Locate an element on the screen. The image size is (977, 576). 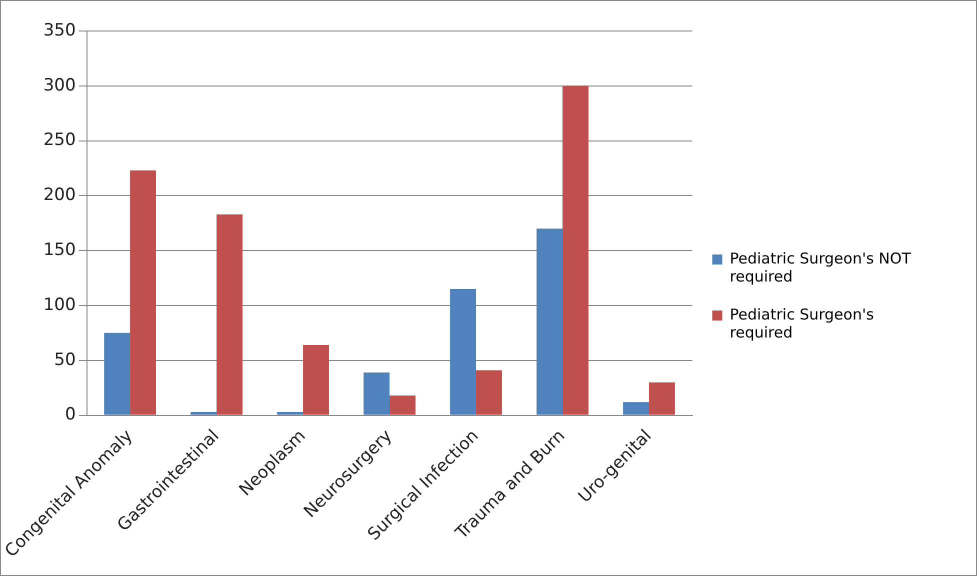
y-tick-label: 50 is located at coordinates (65, 360).